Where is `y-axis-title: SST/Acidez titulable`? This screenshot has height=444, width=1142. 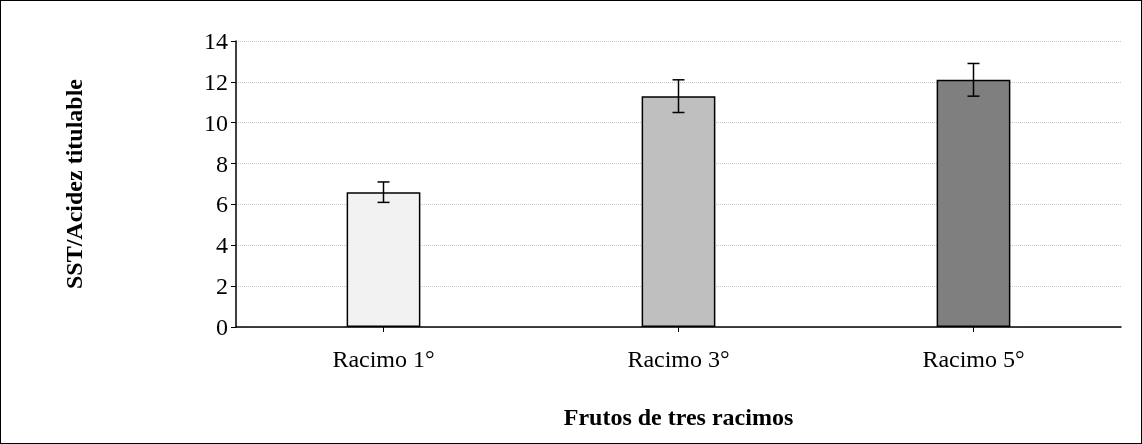 y-axis-title: SST/Acidez titulable is located at coordinates (74, 184).